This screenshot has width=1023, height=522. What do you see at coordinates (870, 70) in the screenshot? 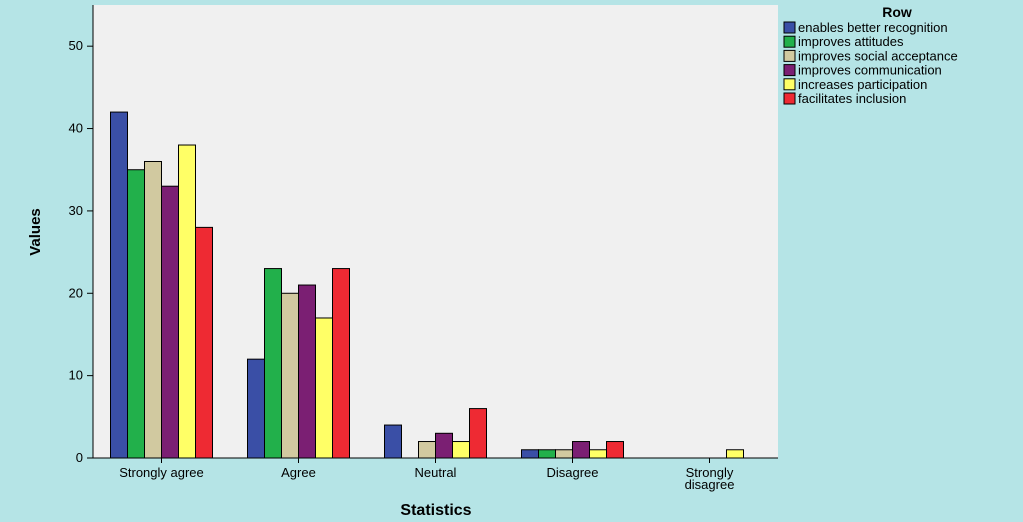
I see `legend-label: improves communication` at bounding box center [870, 70].